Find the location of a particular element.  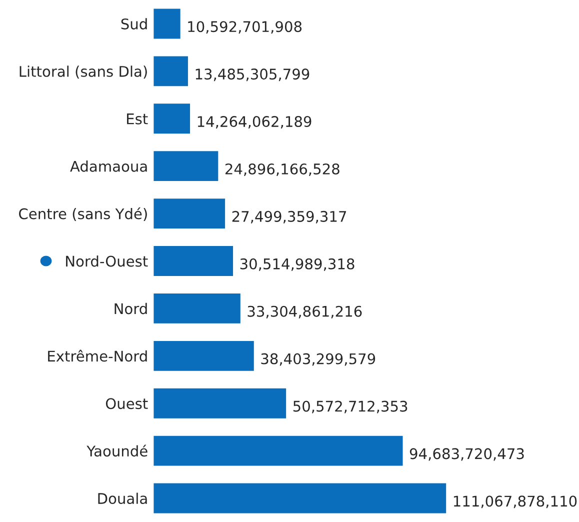

y-tick-label: Est is located at coordinates (137, 119).